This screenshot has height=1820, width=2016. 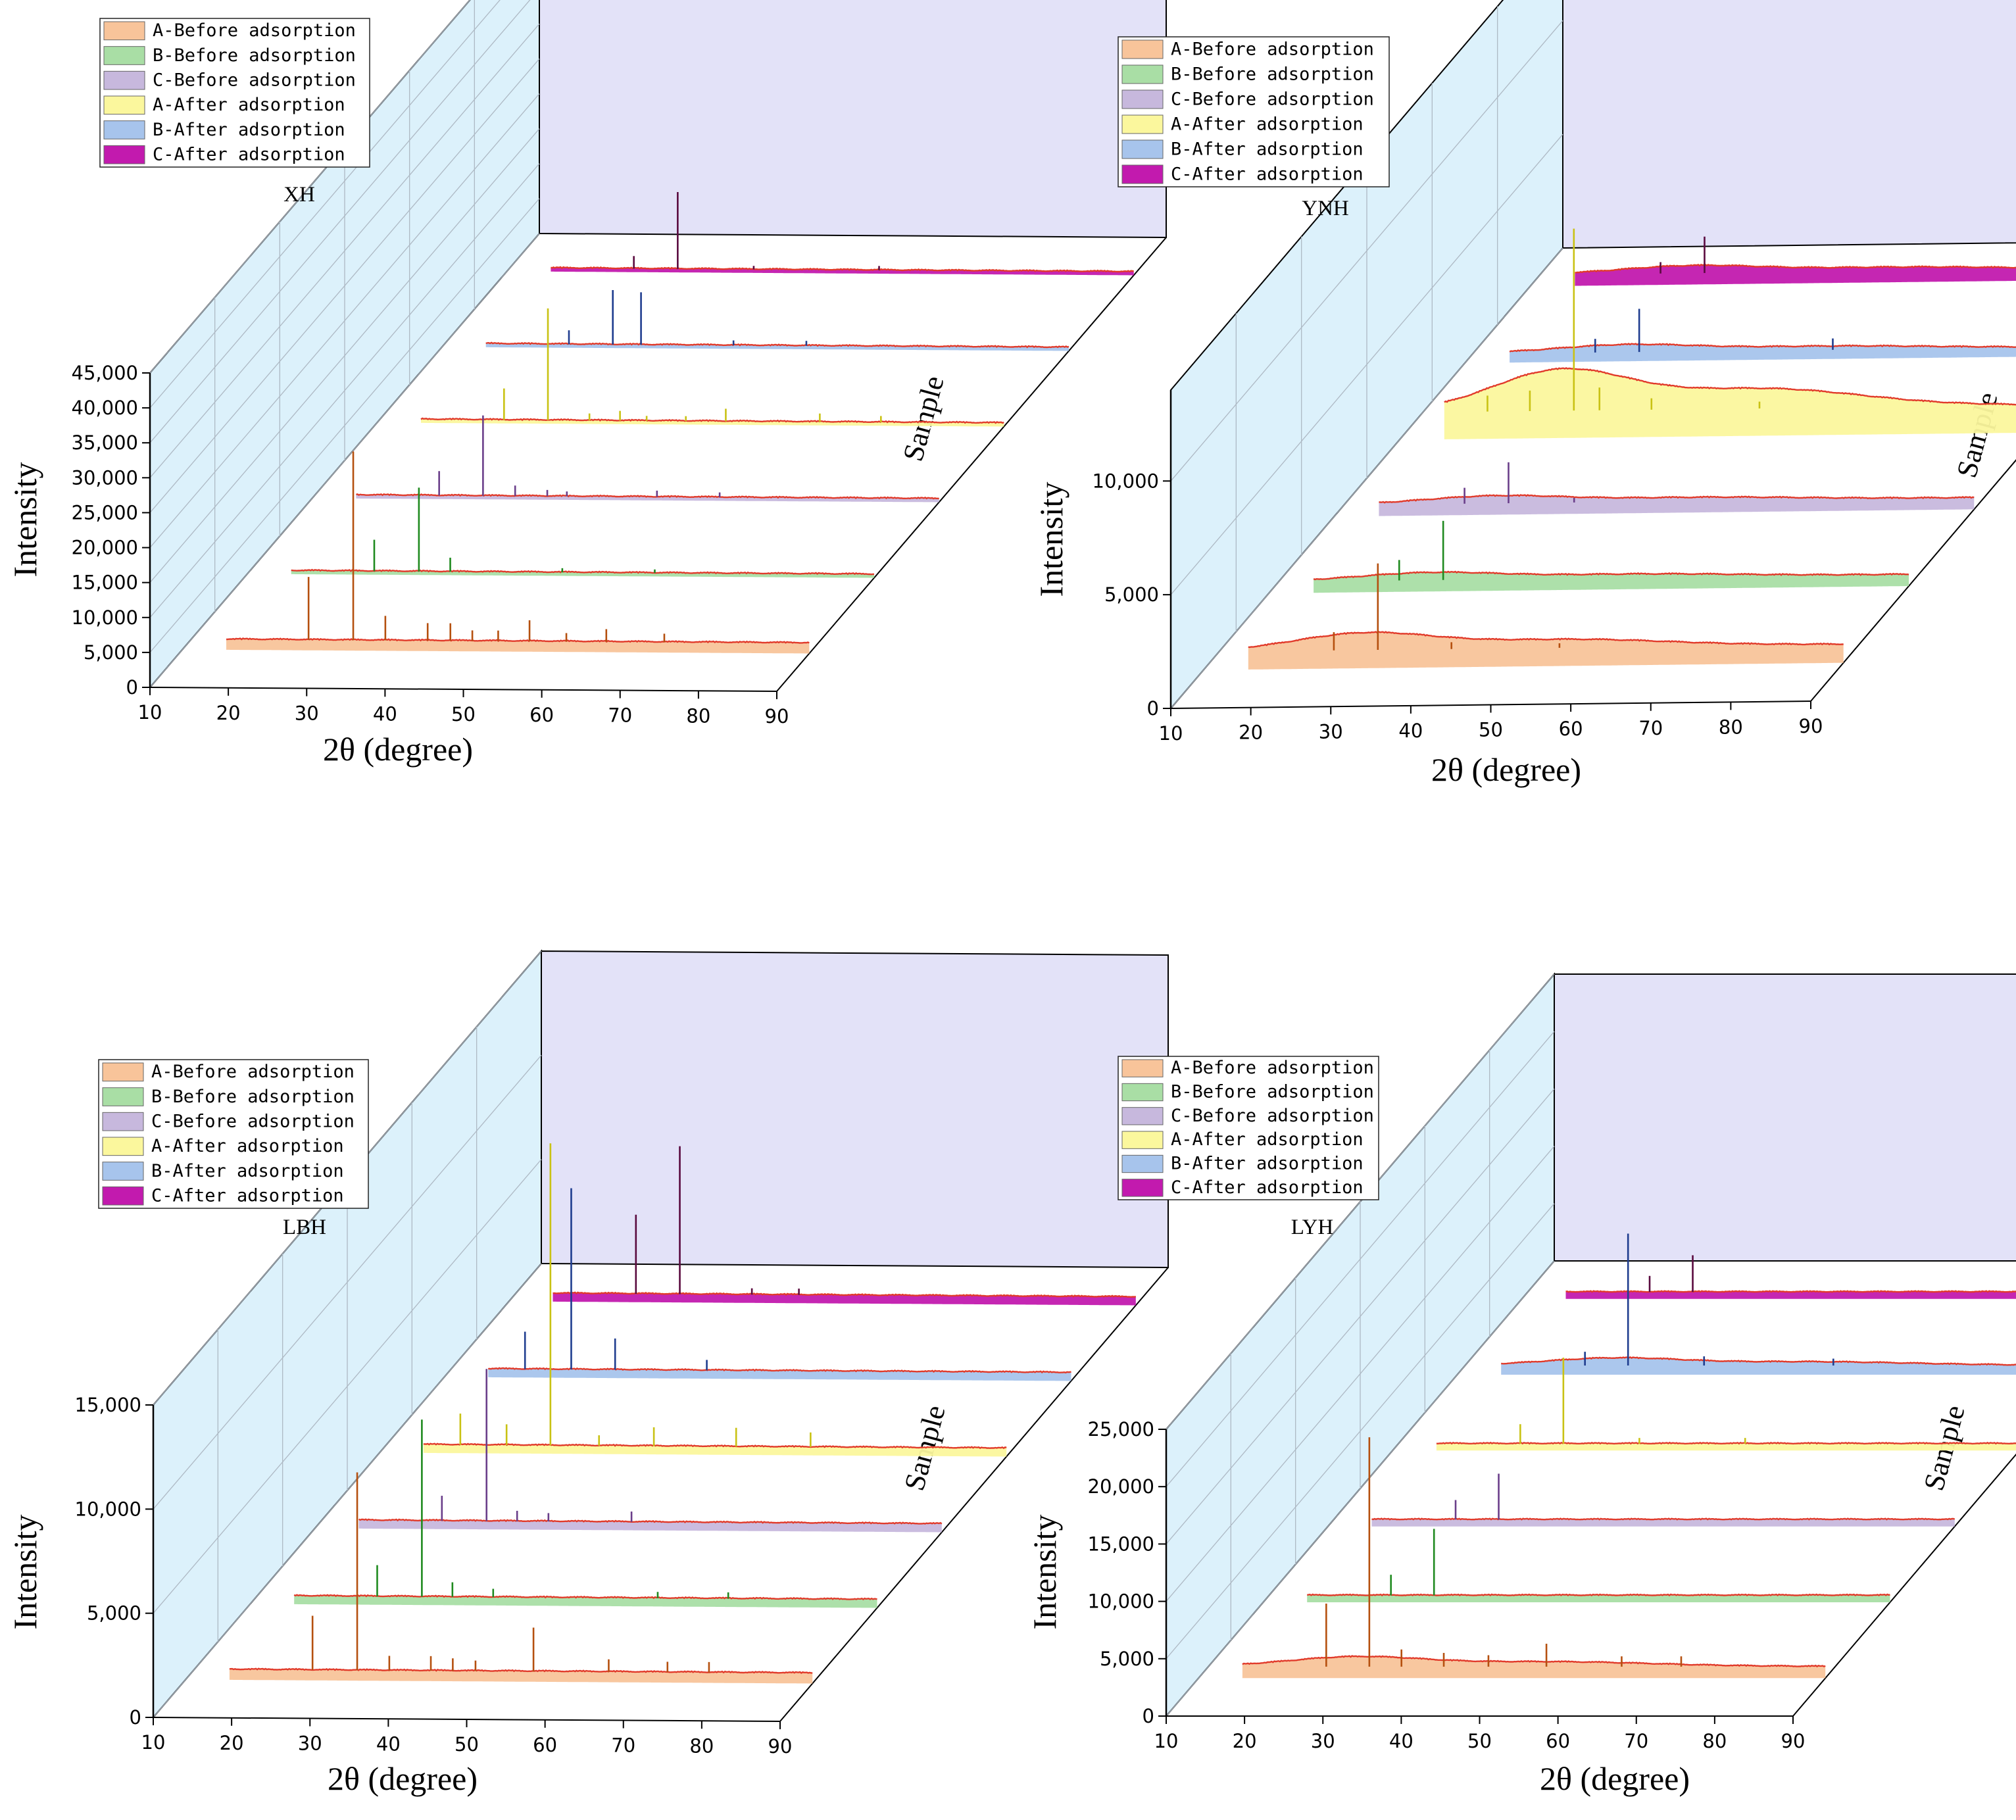 I want to click on series-a-after-adsorption, so click(x=1730, y=333).